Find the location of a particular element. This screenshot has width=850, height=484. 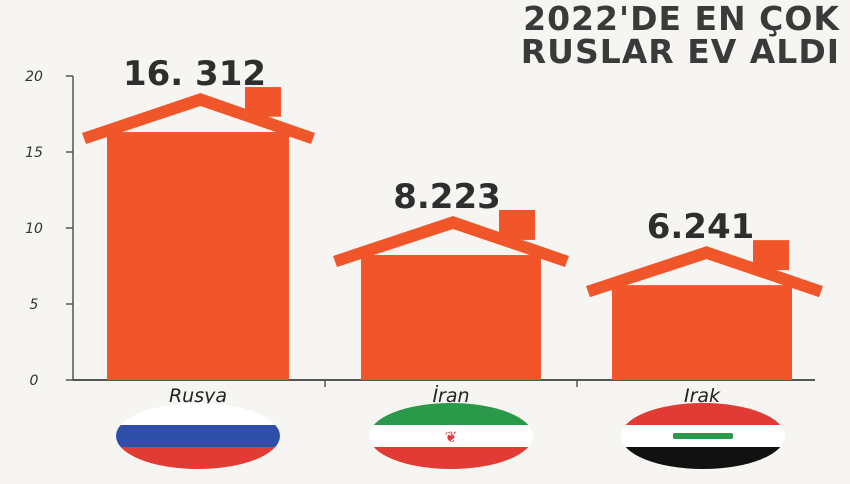

iran-flag-icon: ❦ is located at coordinates (451, 436).